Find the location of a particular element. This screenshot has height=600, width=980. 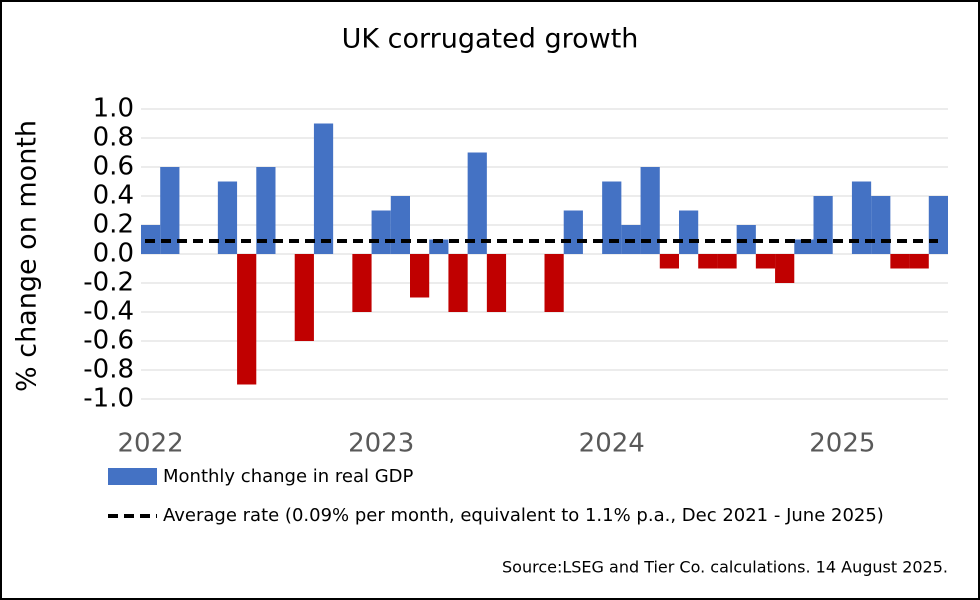

legend-swatch is located at coordinates (132, 476).